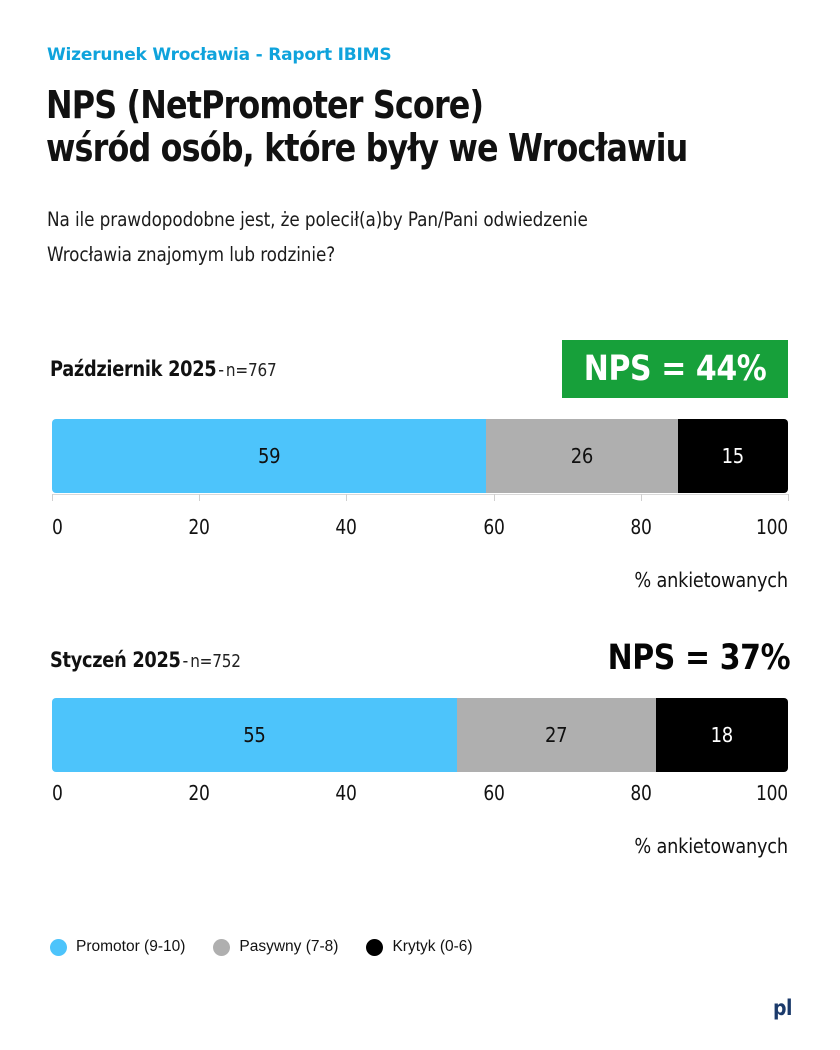 Image resolution: width=840 pixels, height=1050 pixels. What do you see at coordinates (698, 658) in the screenshot?
I see `nps-value-plain: NPS = 37%` at bounding box center [698, 658].